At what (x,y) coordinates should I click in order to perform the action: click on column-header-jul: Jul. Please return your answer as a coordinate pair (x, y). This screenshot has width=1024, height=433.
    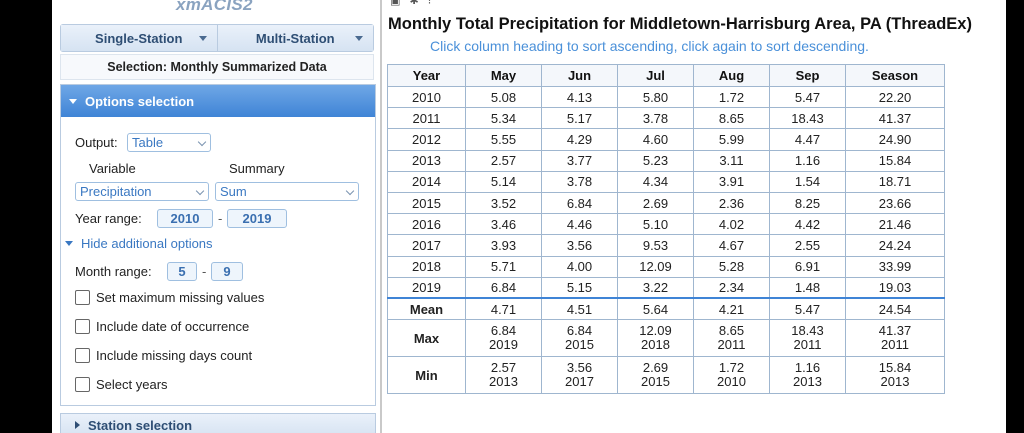
    Looking at the image, I should click on (655, 75).